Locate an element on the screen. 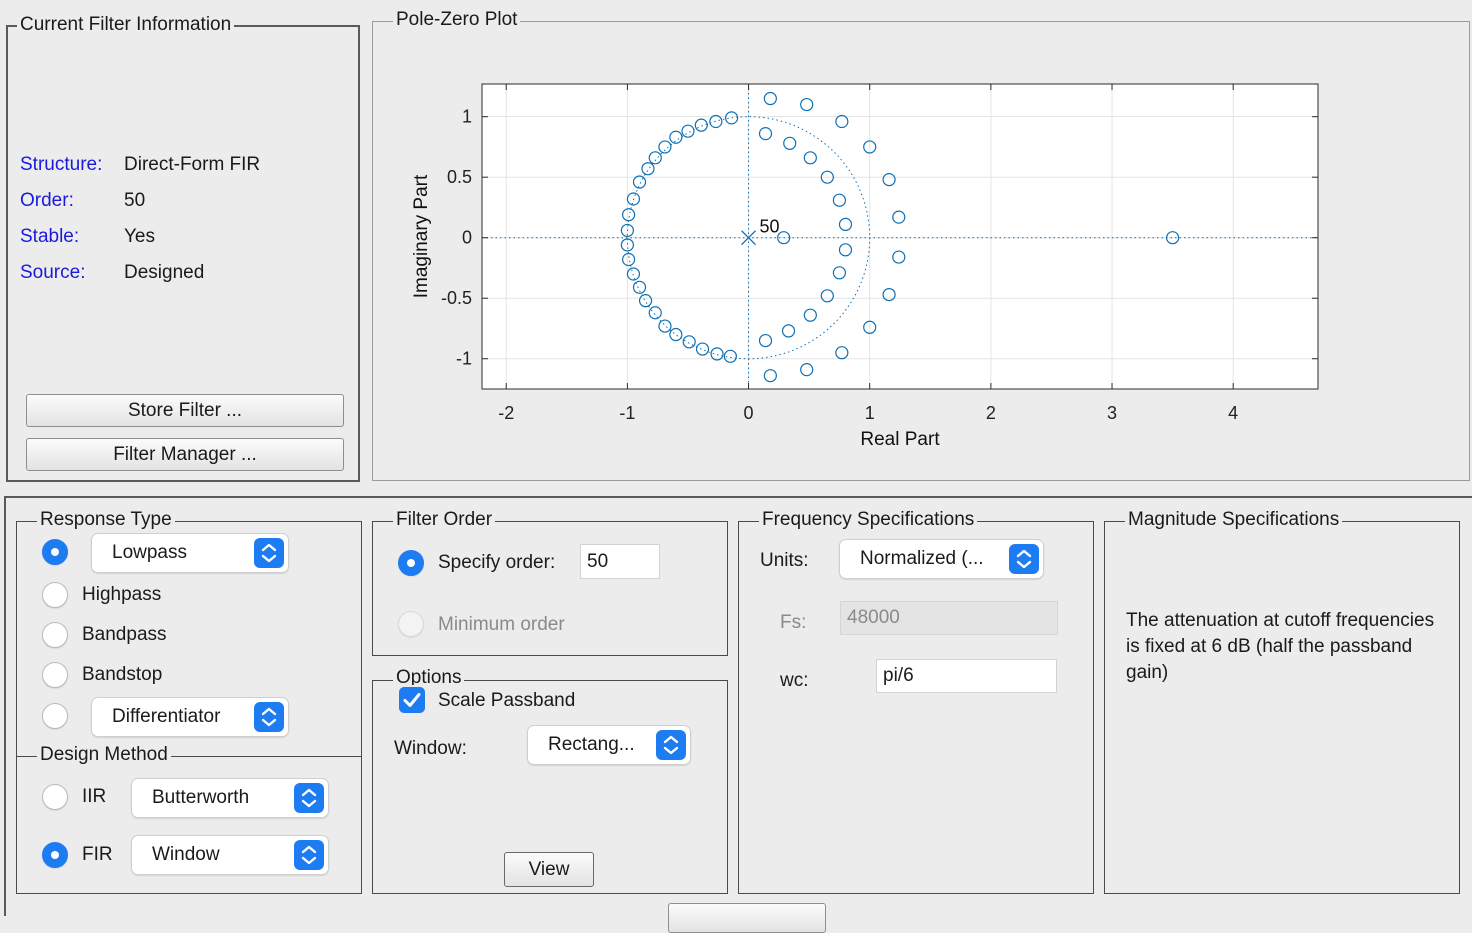 The width and height of the screenshot is (1472, 933). x-tick-label: 4 is located at coordinates (1233, 413).